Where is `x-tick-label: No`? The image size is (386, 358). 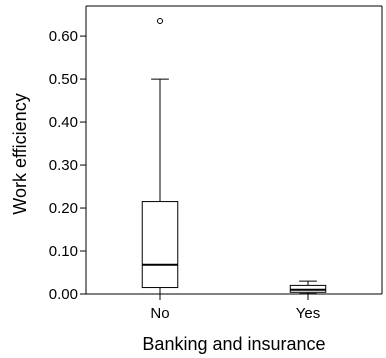
x-tick-label: No is located at coordinates (159, 313).